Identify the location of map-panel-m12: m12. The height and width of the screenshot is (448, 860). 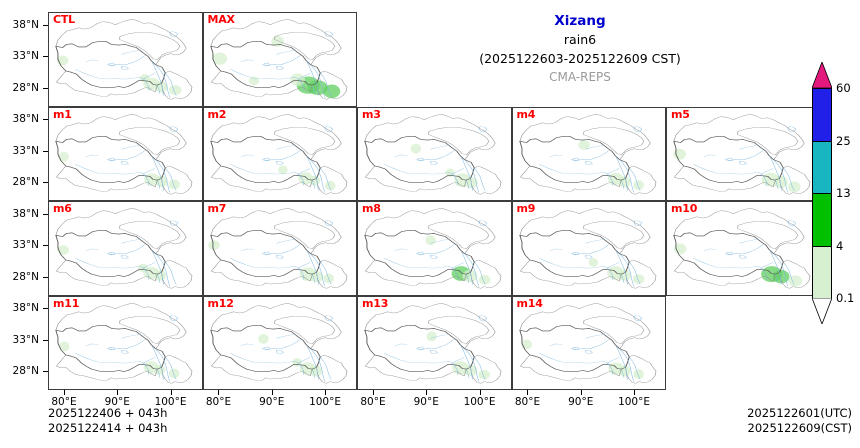
(279, 342).